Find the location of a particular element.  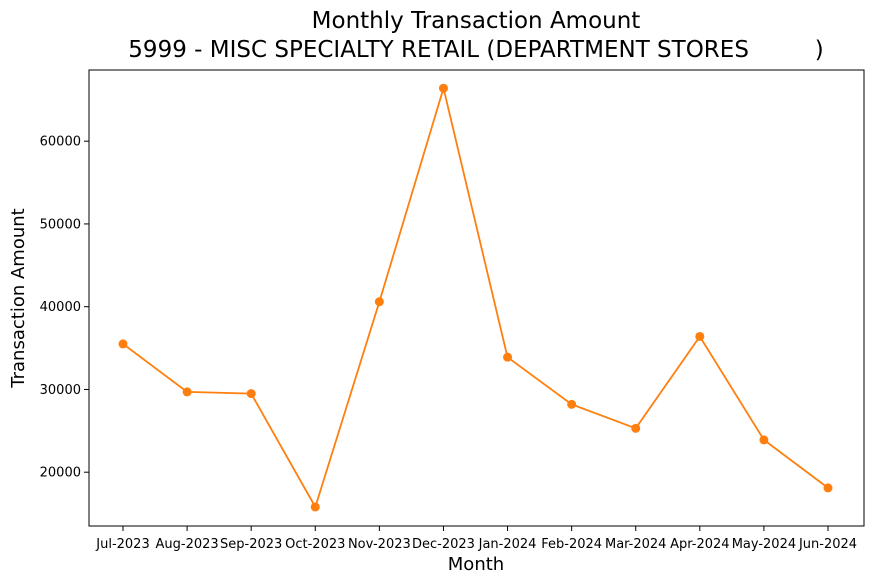

y-tick-label: 30000 is located at coordinates (60, 390).